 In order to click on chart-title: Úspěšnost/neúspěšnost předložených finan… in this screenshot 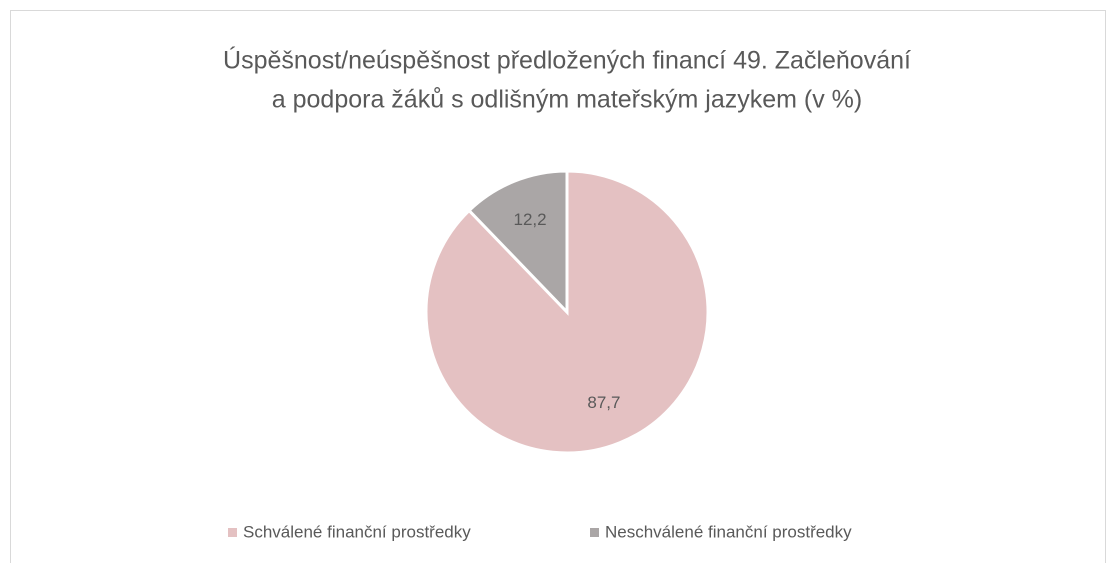, I will do `click(567, 60)`.